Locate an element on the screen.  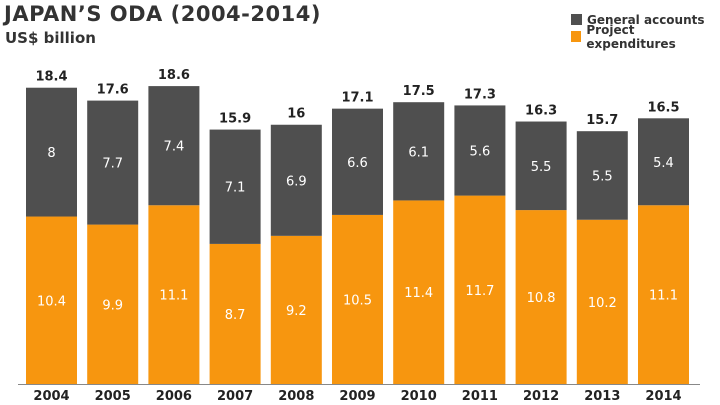
x-tick-label-2006: 2006 is located at coordinates (174, 396).